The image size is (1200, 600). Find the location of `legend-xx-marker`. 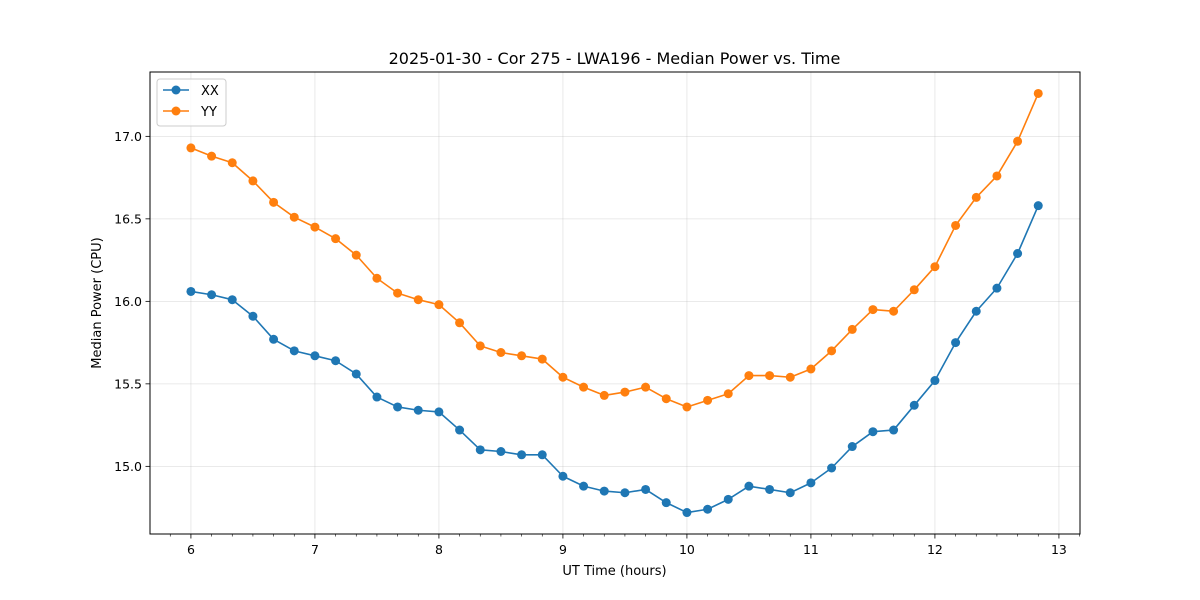

legend-xx-marker is located at coordinates (176, 90).